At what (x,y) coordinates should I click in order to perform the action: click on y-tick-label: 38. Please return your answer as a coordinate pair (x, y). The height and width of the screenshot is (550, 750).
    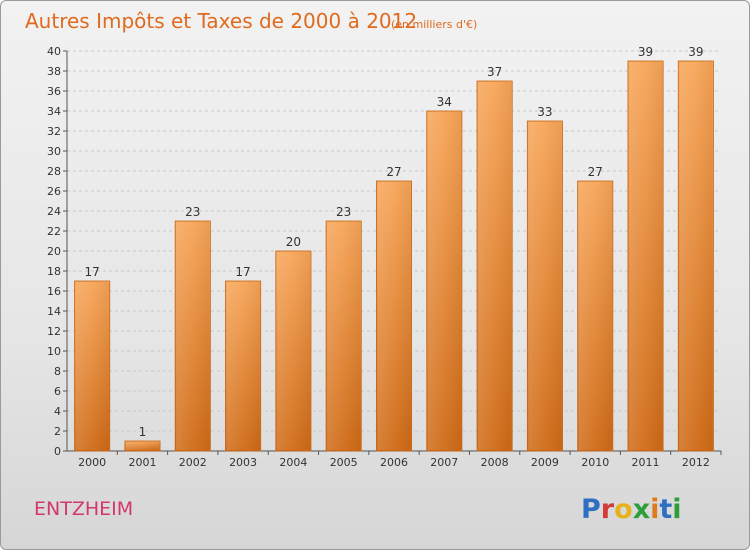
    Looking at the image, I should click on (54, 71).